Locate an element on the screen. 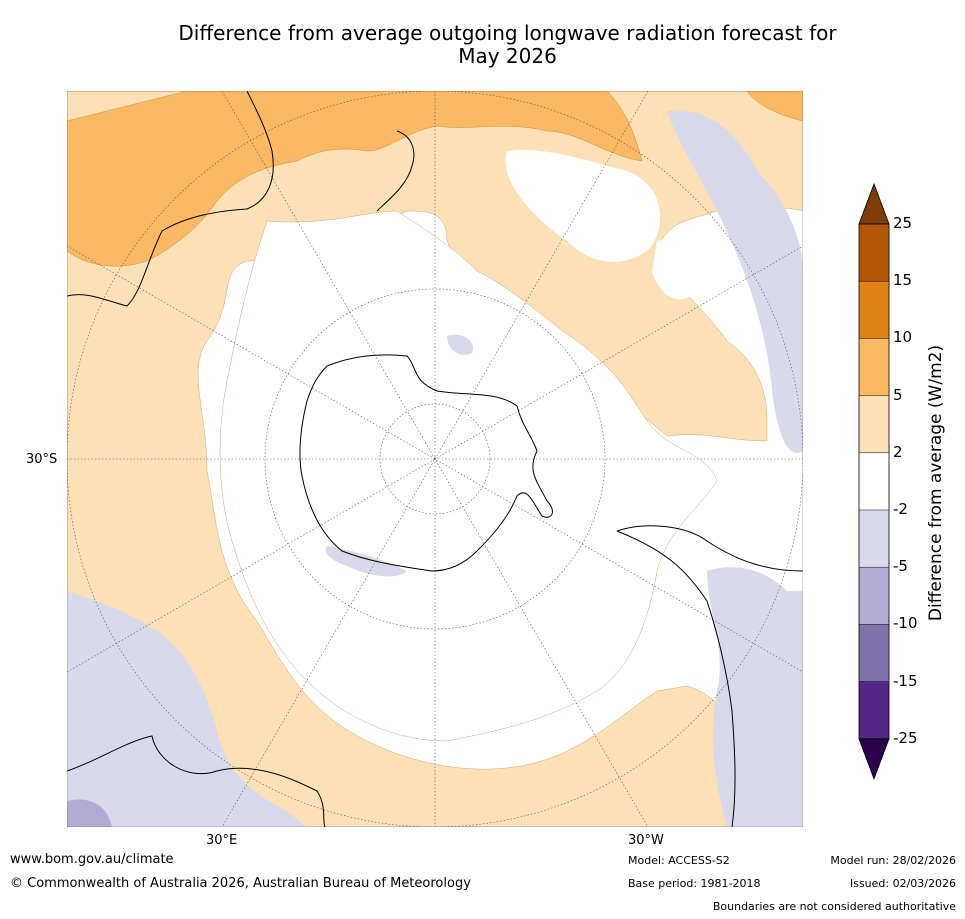 This screenshot has width=965, height=919. footer-issued: Issued: 02/03/2026 is located at coordinates (902, 883).